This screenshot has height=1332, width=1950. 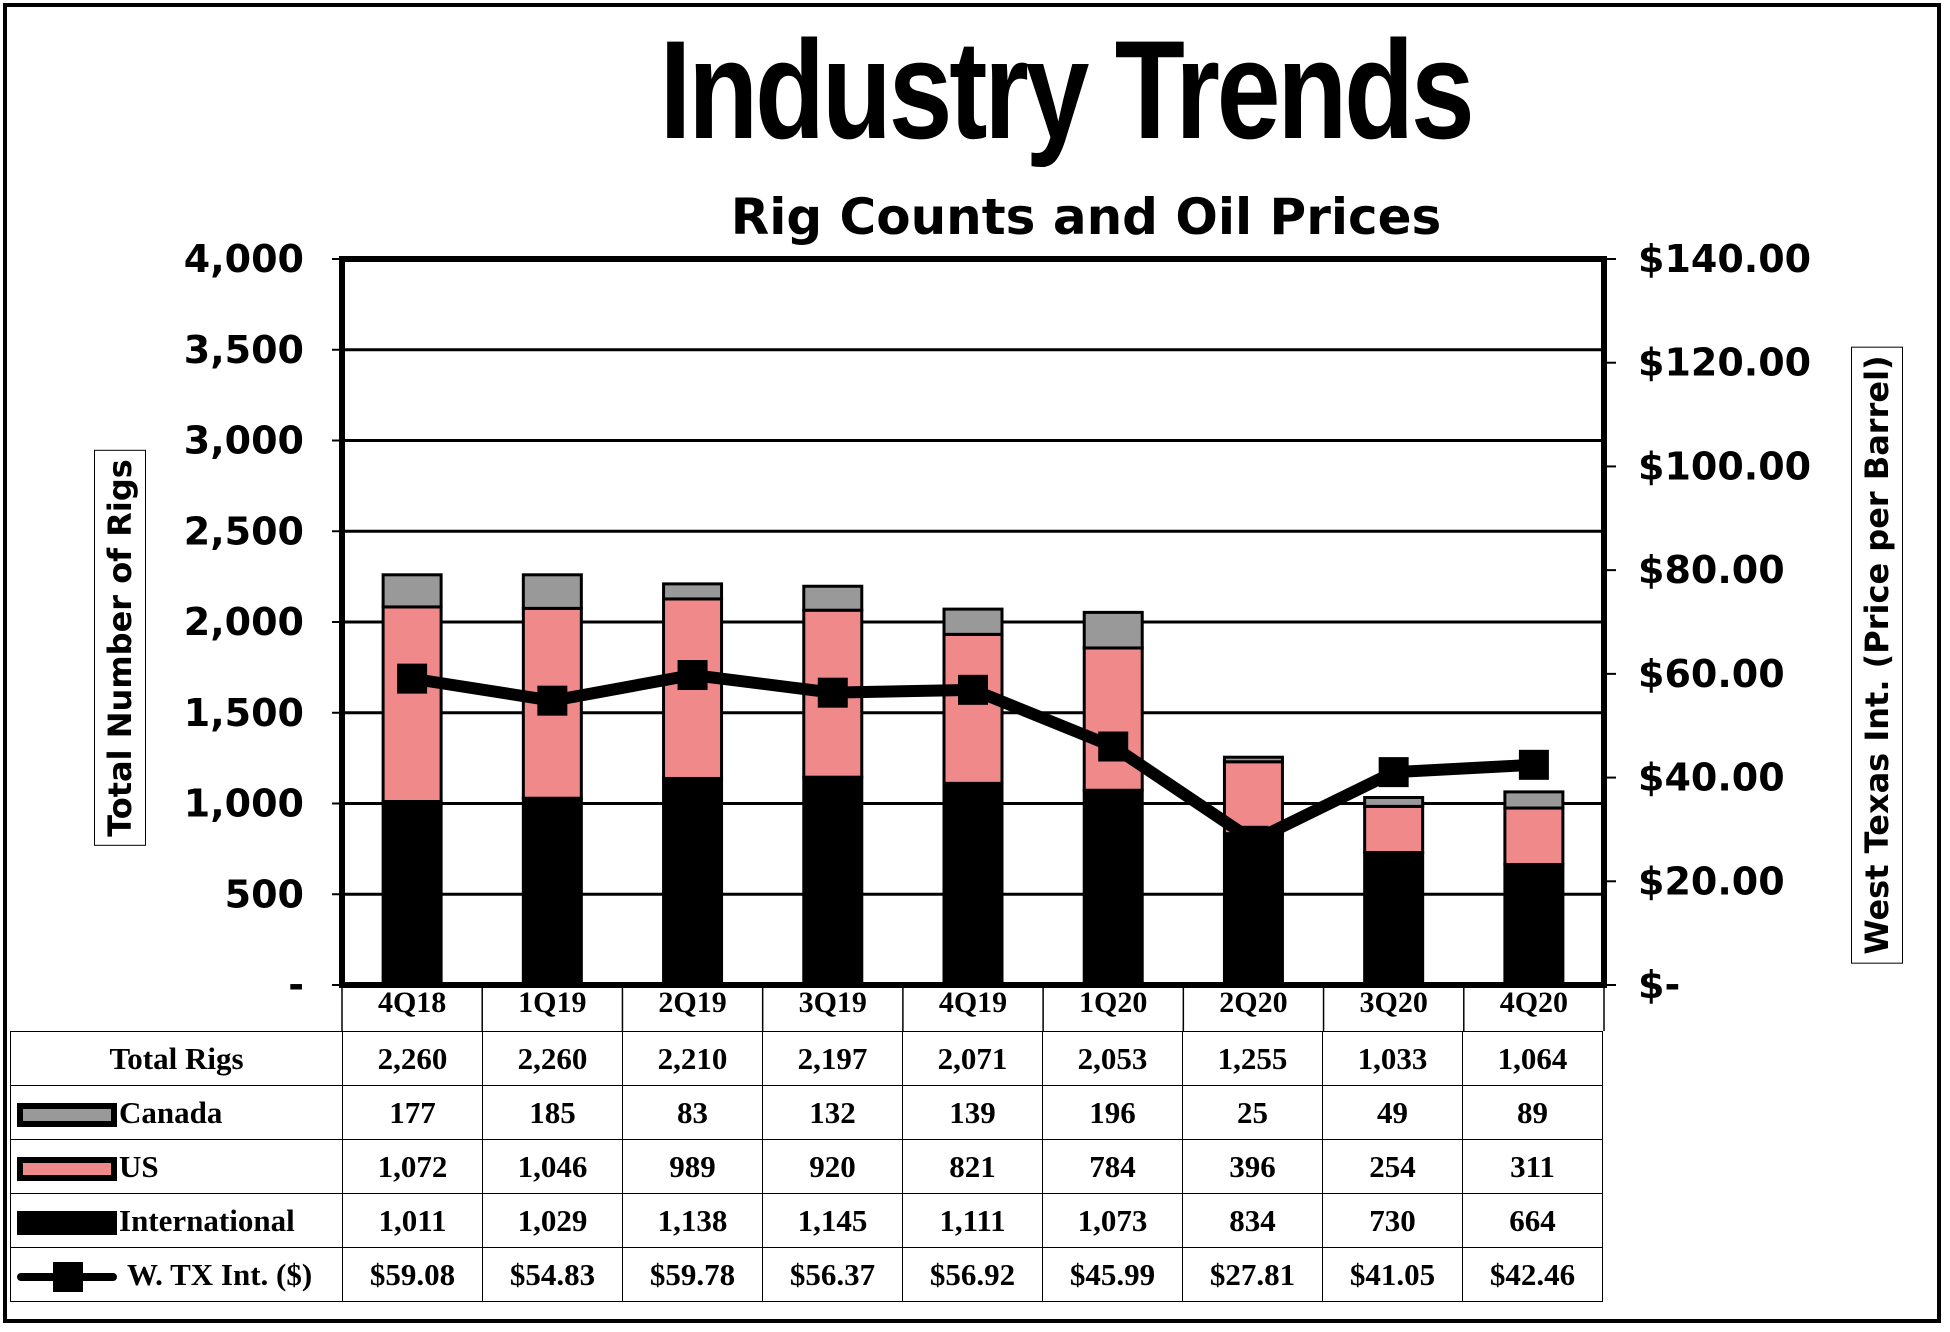 What do you see at coordinates (244, 259) in the screenshot?
I see `y-tick-label: 4,000` at bounding box center [244, 259].